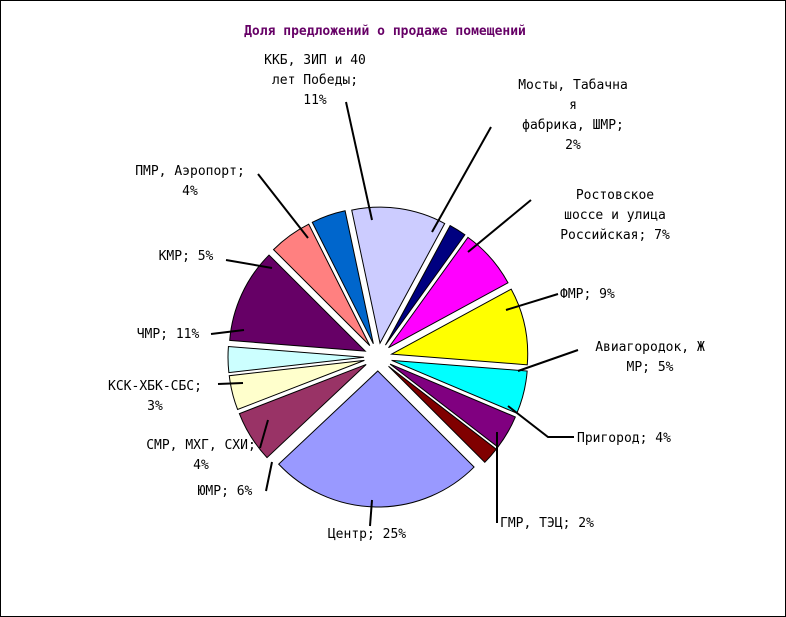  What do you see at coordinates (201, 455) in the screenshot?
I see `slice-label: СМР, МХГ, СХИ; 4%` at bounding box center [201, 455].